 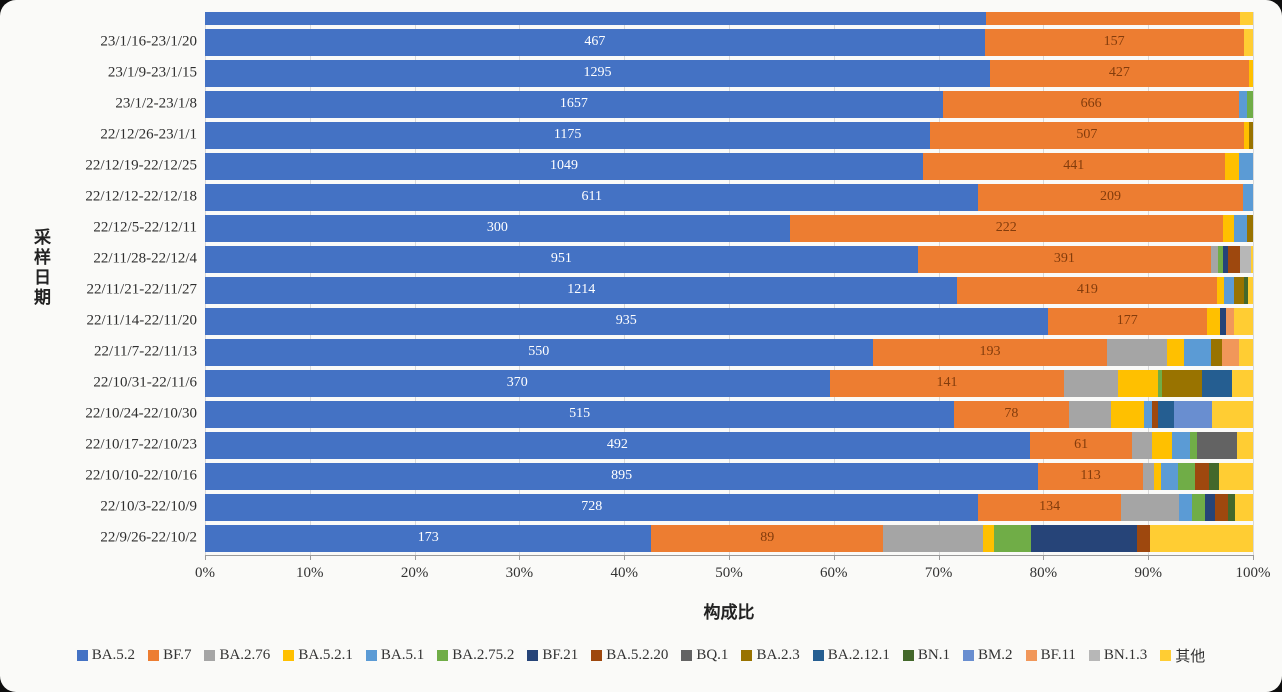 What do you see at coordinates (483, 655) in the screenshot?
I see `legend-label: BA.2.75.2` at bounding box center [483, 655].